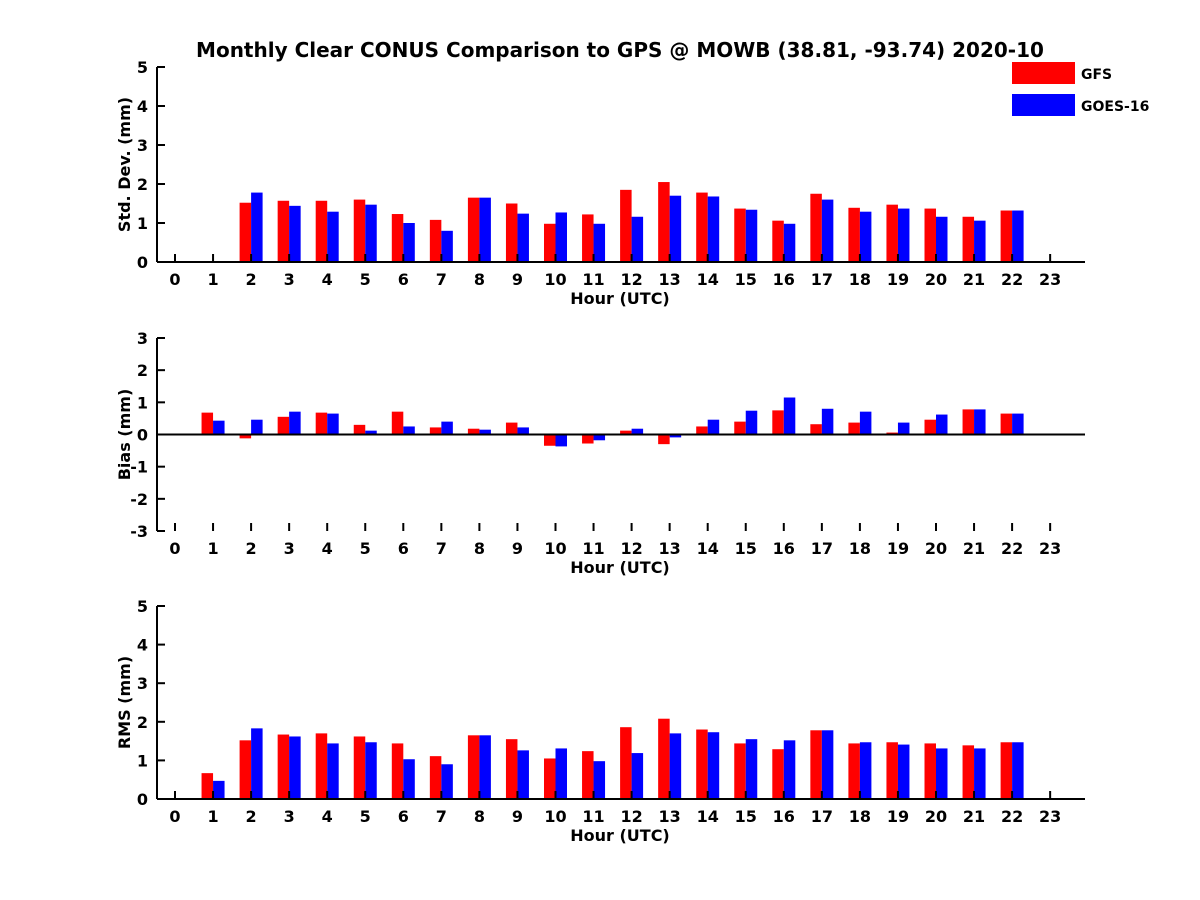 Image resolution: width=1200 pixels, height=900 pixels. I want to click on y-tick-label: 5, so click(142, 606).